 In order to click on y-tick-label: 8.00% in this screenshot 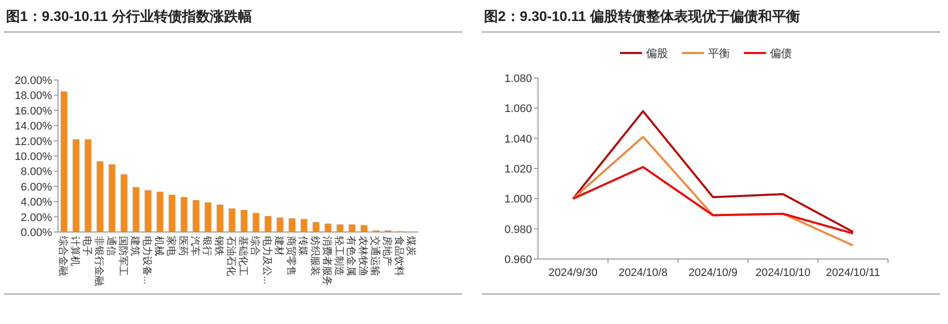, I will do `click(36, 172)`.